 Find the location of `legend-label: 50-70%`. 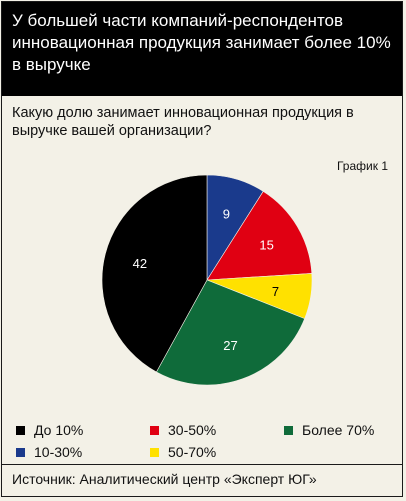

legend-label: 50-70% is located at coordinates (192, 452).